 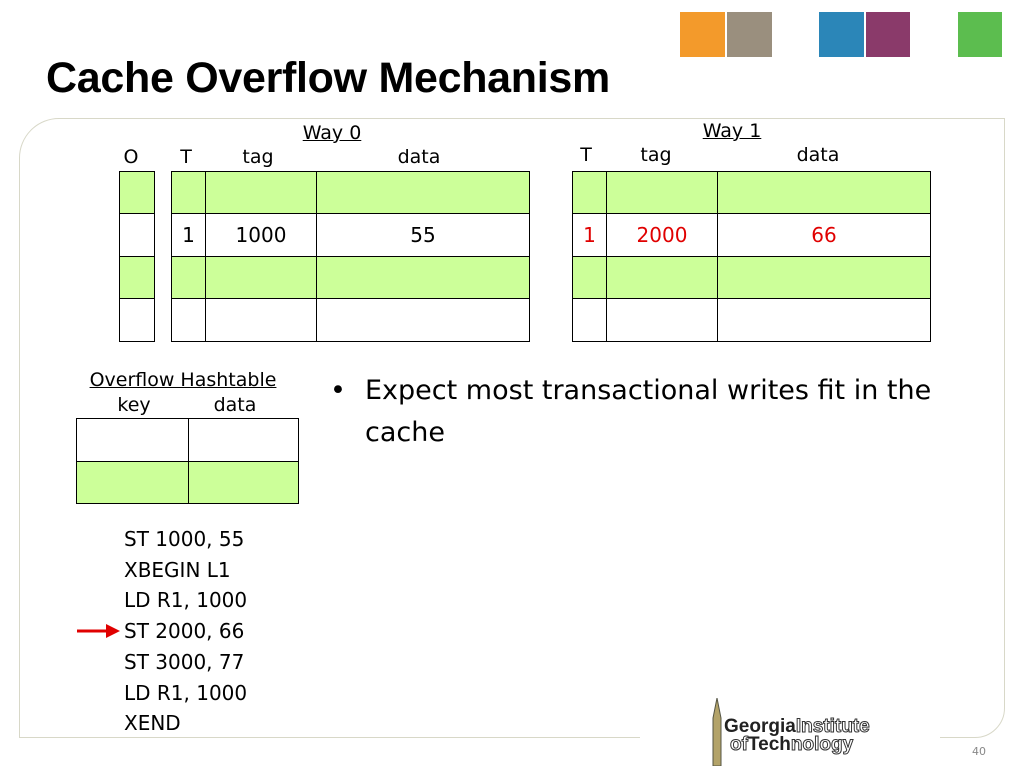 What do you see at coordinates (152, 723) in the screenshot?
I see `code-line: XEND` at bounding box center [152, 723].